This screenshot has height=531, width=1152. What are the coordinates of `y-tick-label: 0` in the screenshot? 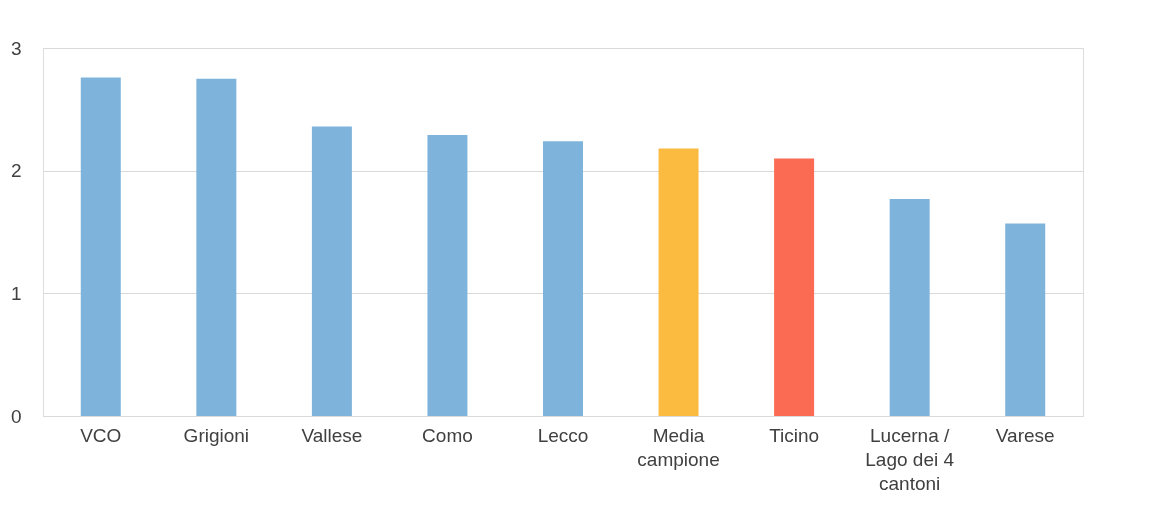 It's located at (16, 416).